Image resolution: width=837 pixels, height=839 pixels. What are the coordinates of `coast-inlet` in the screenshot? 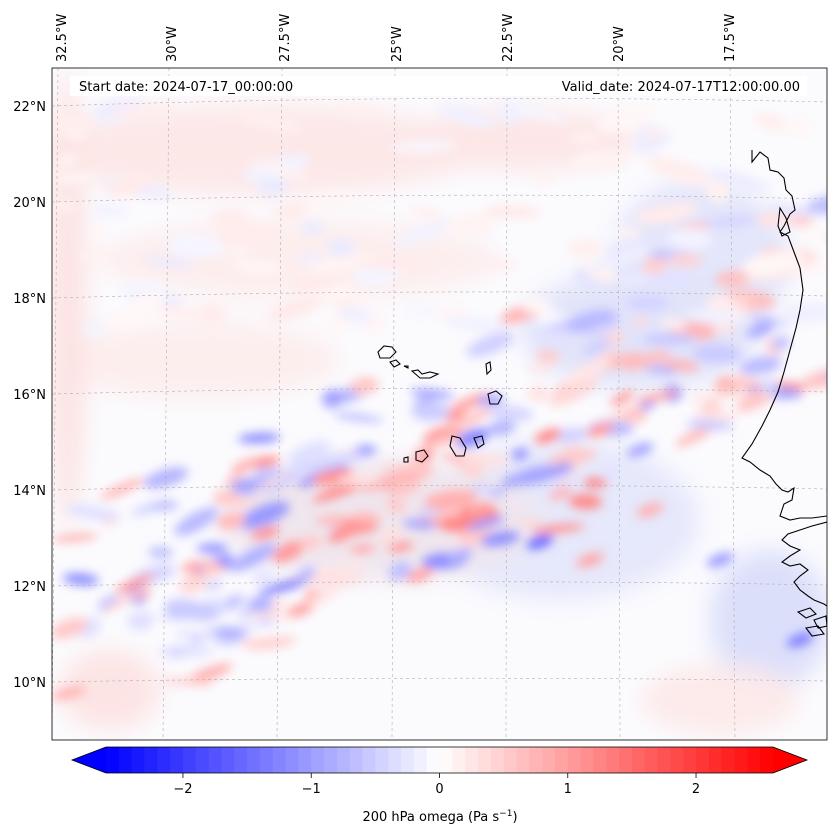 It's located at (784, 221).